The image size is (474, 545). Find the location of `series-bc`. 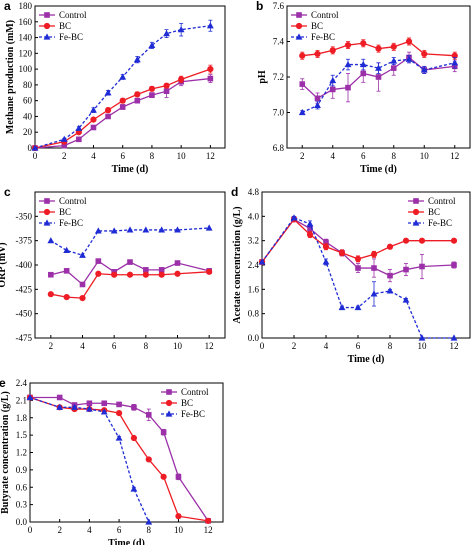

series-bc is located at coordinates (378, 48).